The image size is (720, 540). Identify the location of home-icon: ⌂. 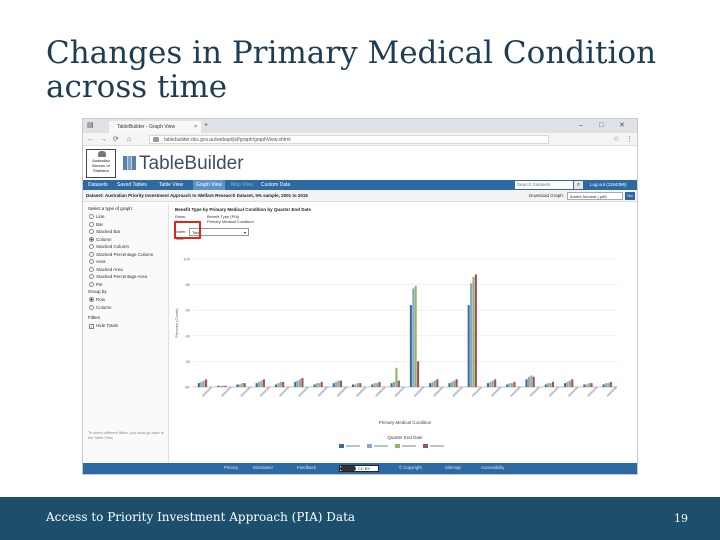
(129, 139).